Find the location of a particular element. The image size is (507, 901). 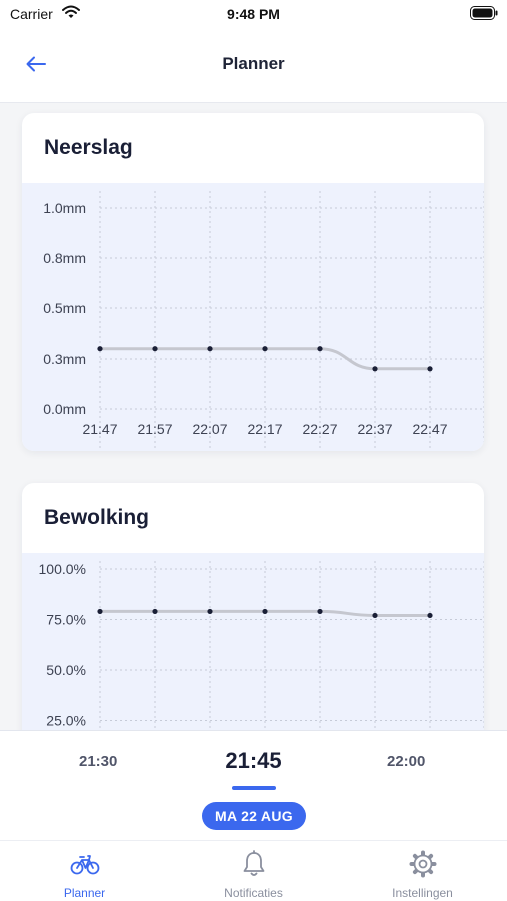

x-tick-label: 21:57 is located at coordinates (154, 429).